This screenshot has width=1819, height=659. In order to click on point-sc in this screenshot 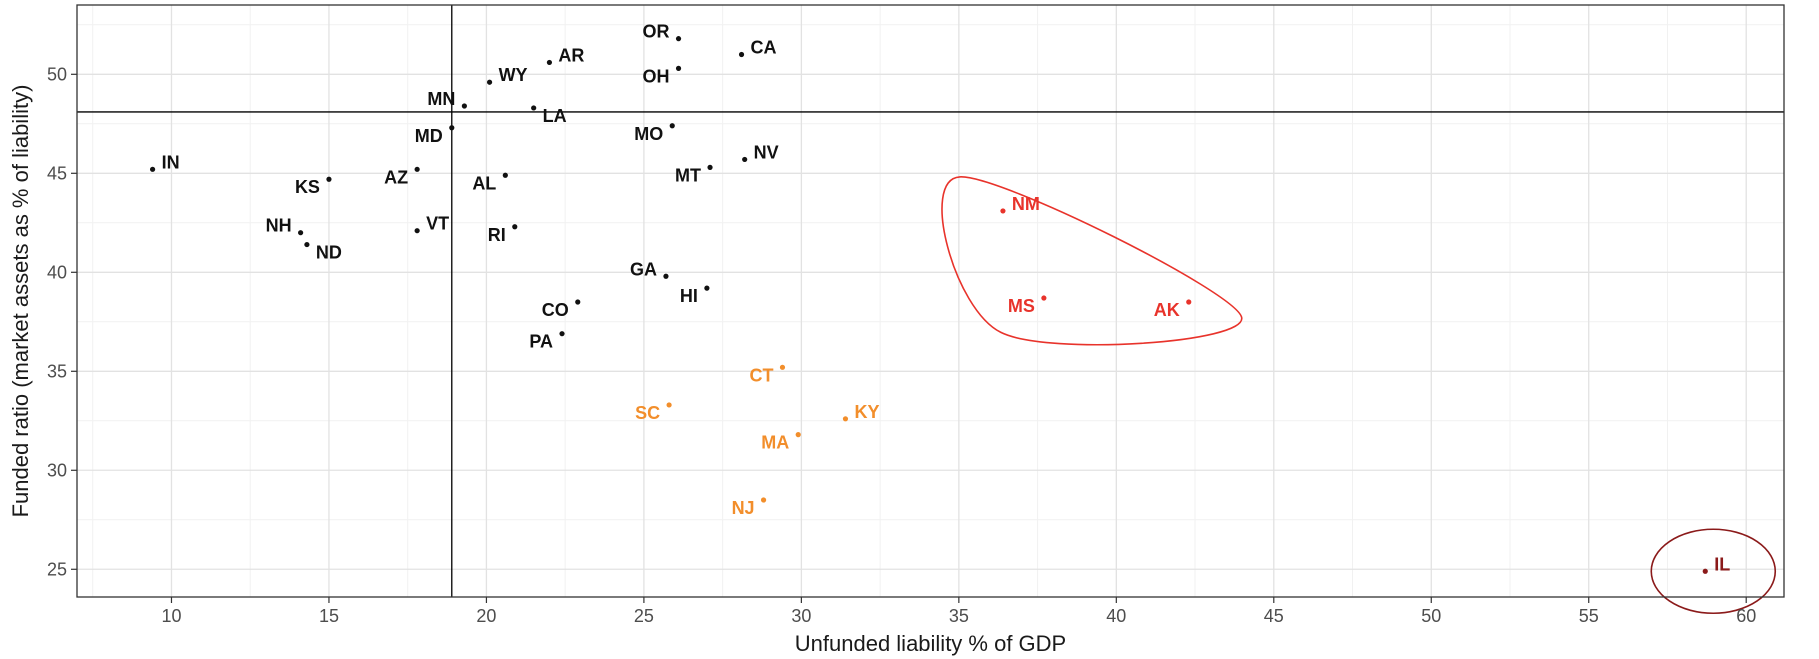, I will do `click(669, 405)`.